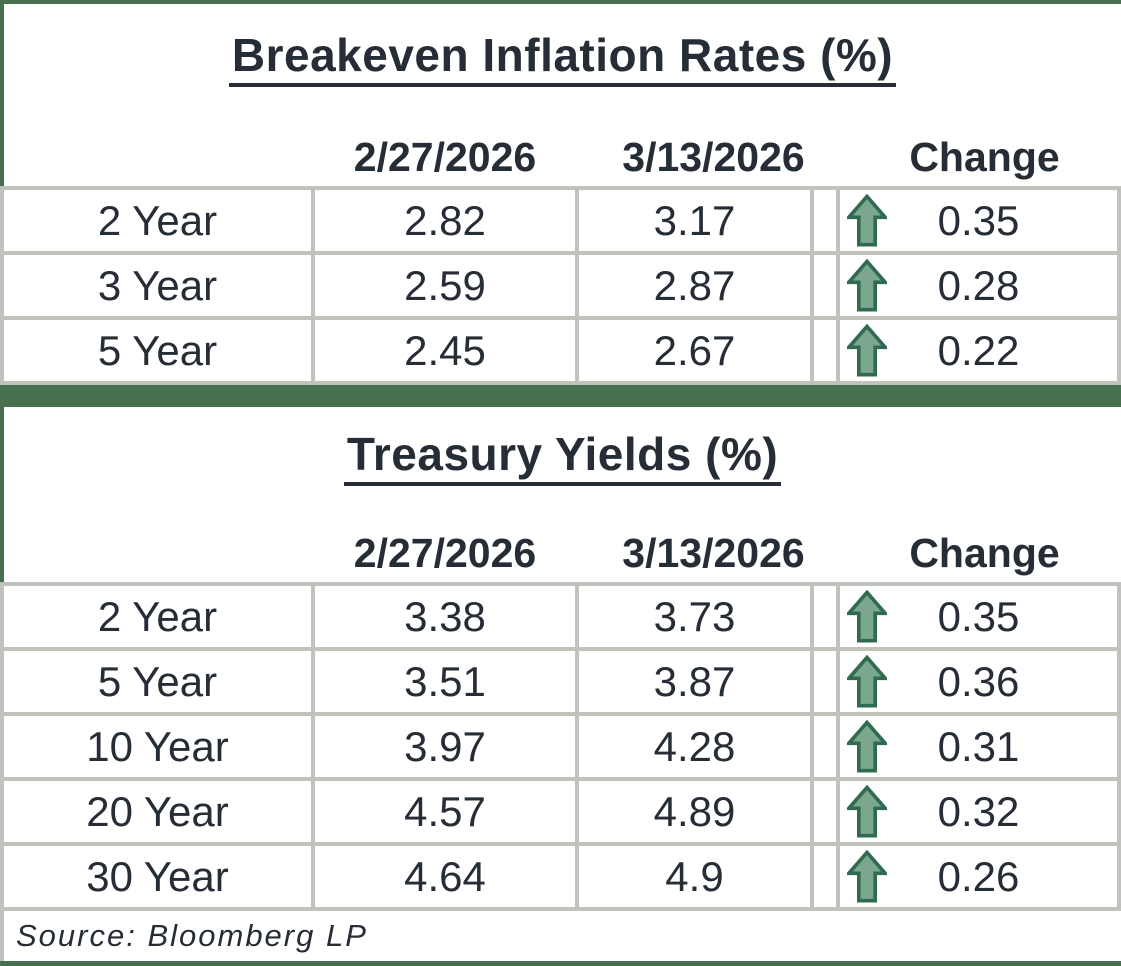 This screenshot has width=1121, height=966. I want to click on change-value: 0.32, so click(978, 811).